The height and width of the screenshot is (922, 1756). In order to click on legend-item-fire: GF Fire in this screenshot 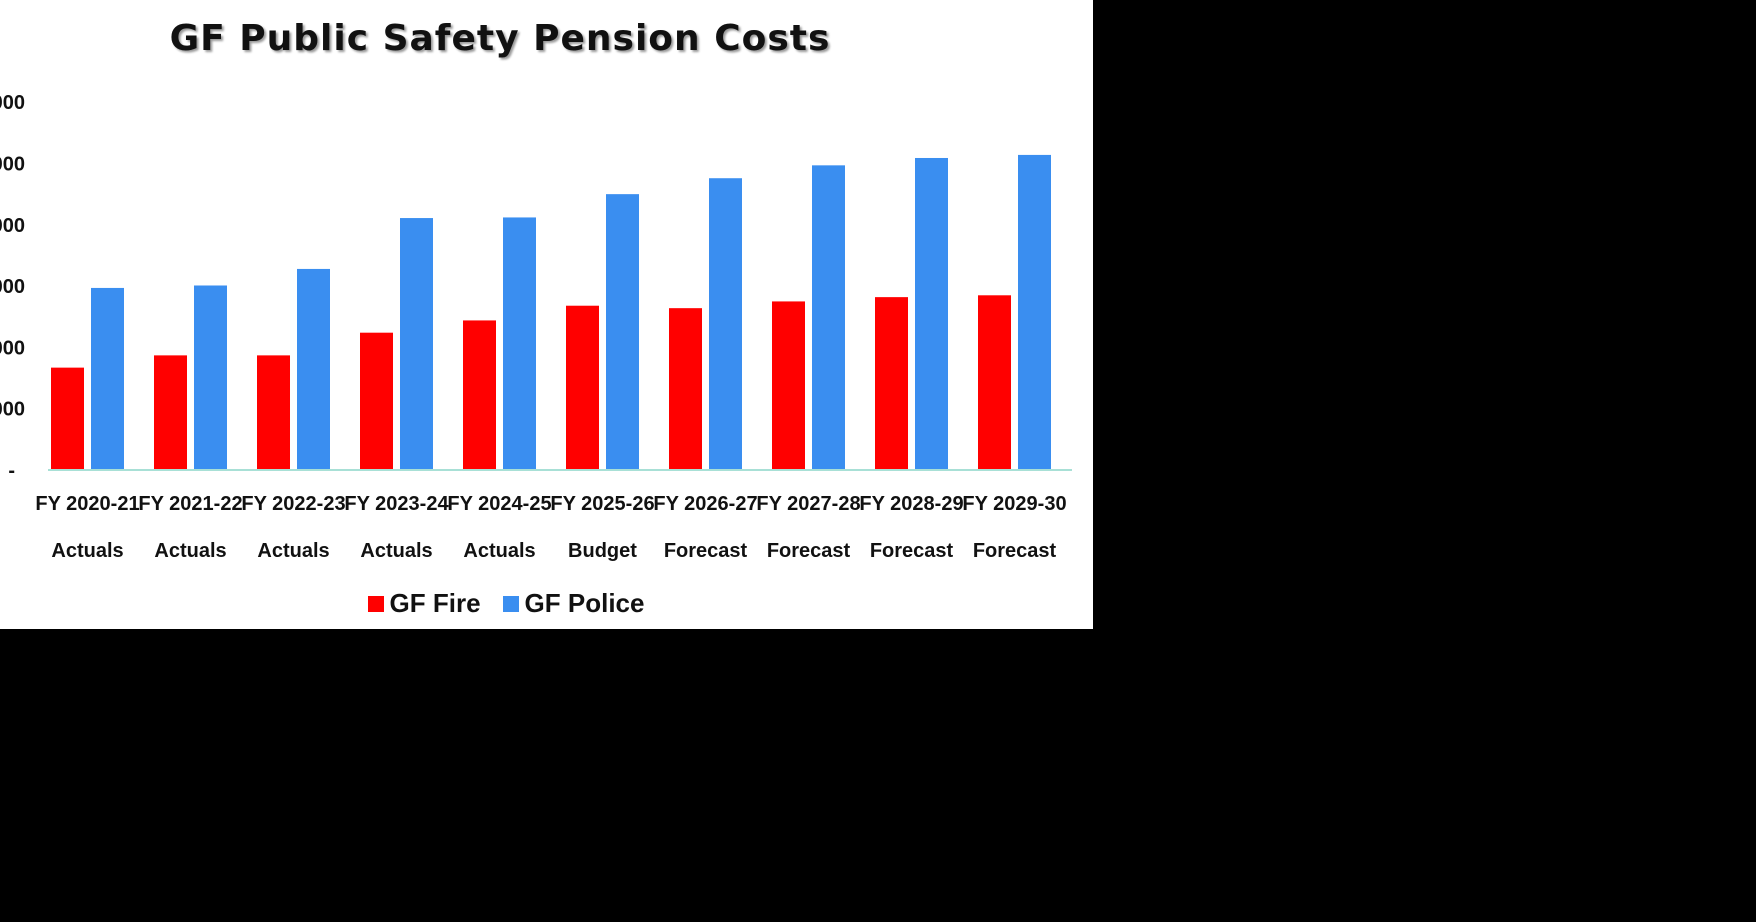, I will do `click(424, 603)`.